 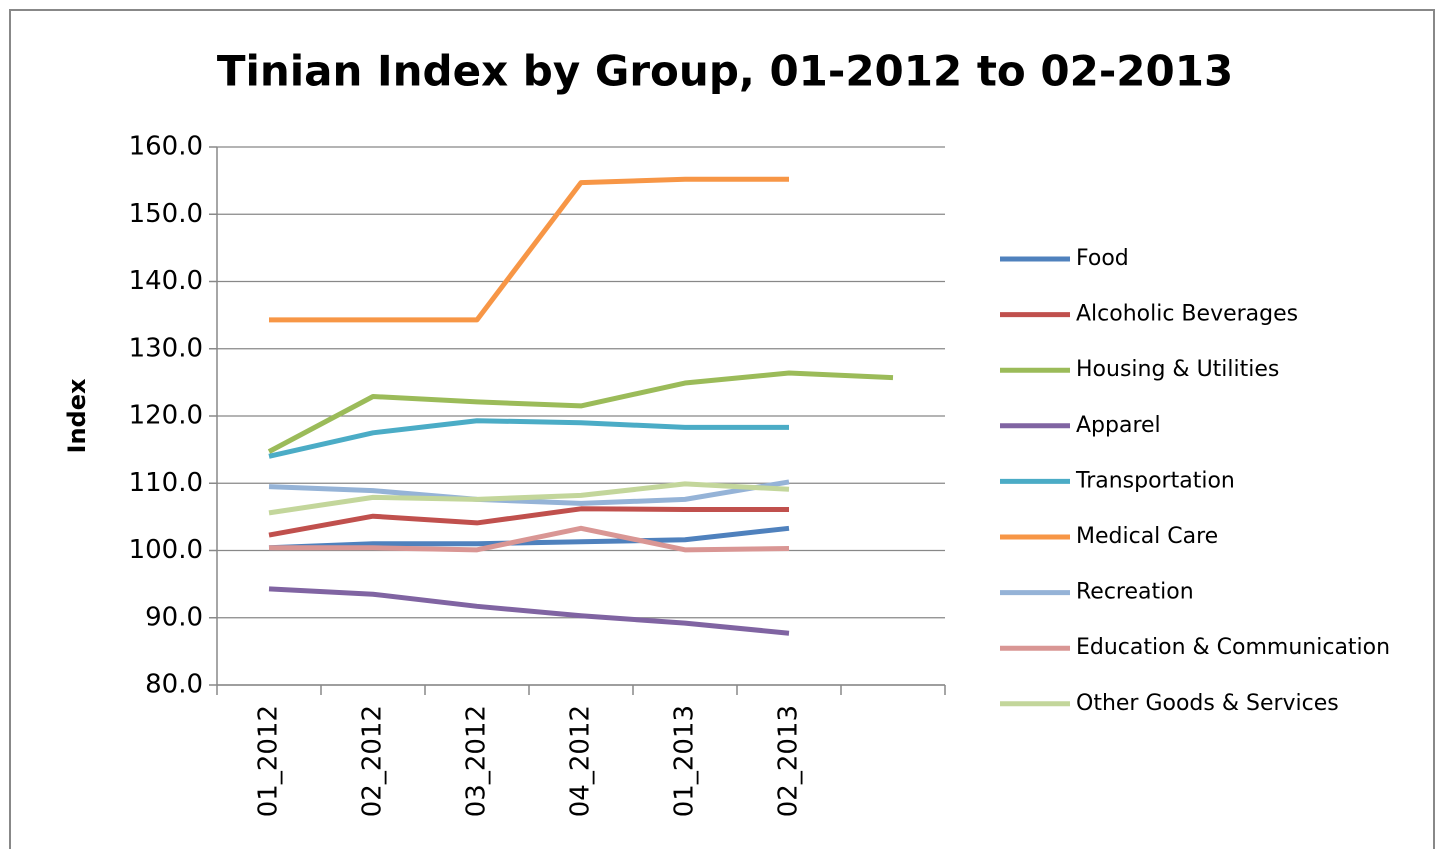 What do you see at coordinates (1155, 480) in the screenshot?
I see `legend-label: Transportation` at bounding box center [1155, 480].